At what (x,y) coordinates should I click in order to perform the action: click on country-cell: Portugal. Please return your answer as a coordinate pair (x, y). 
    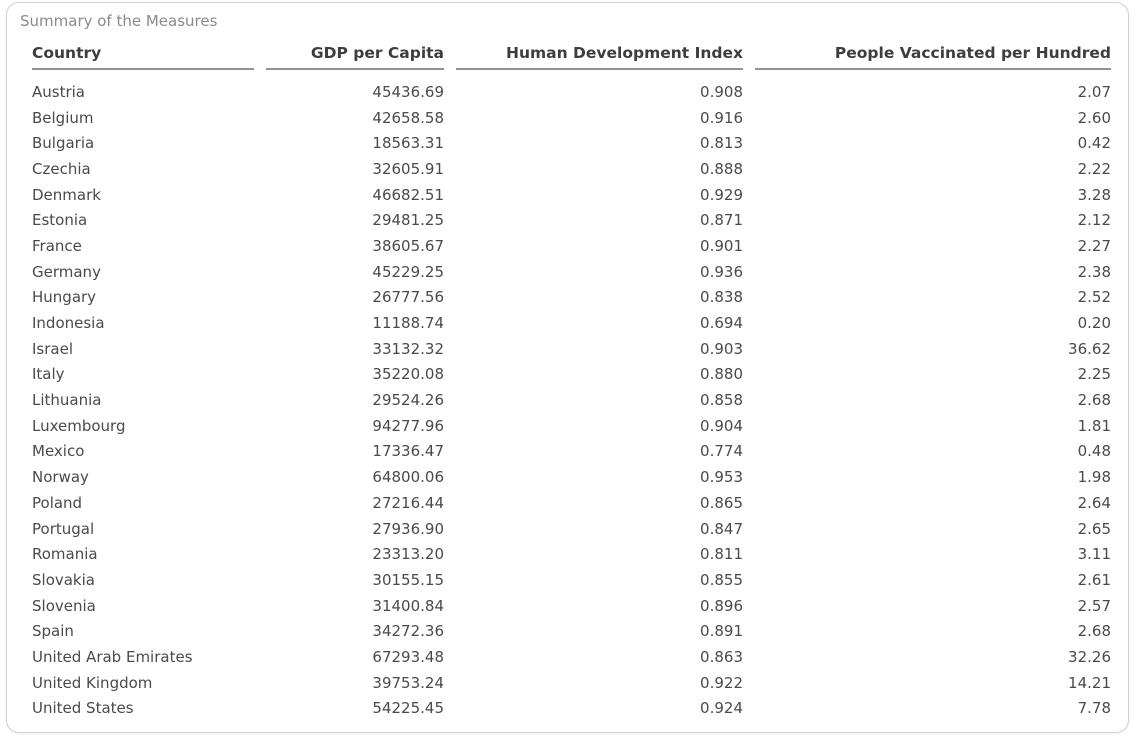
    Looking at the image, I should click on (63, 528).